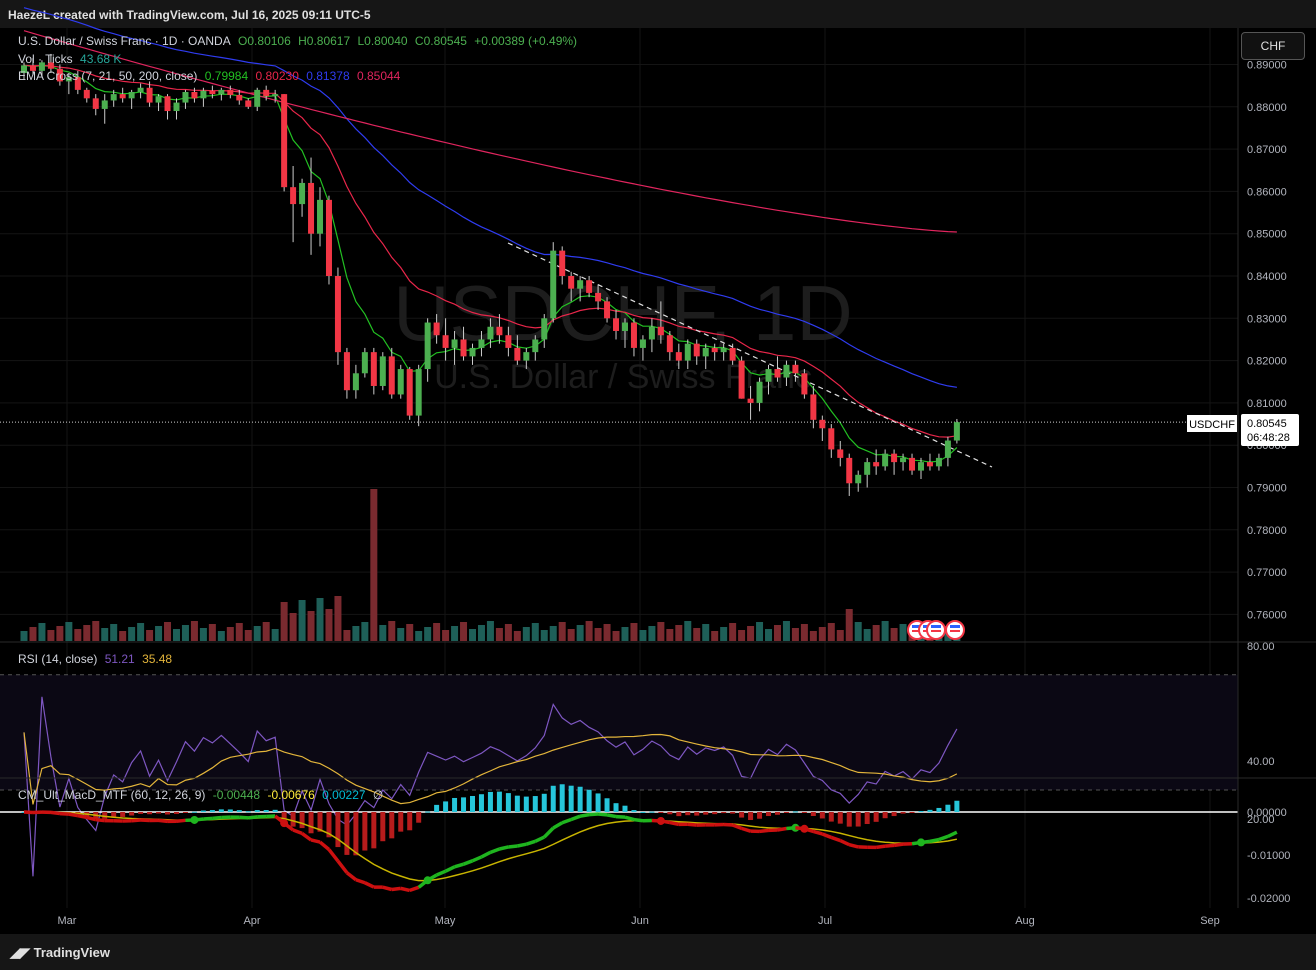 This screenshot has width=1316, height=970. I want to click on volume-bars, so click(490, 565).